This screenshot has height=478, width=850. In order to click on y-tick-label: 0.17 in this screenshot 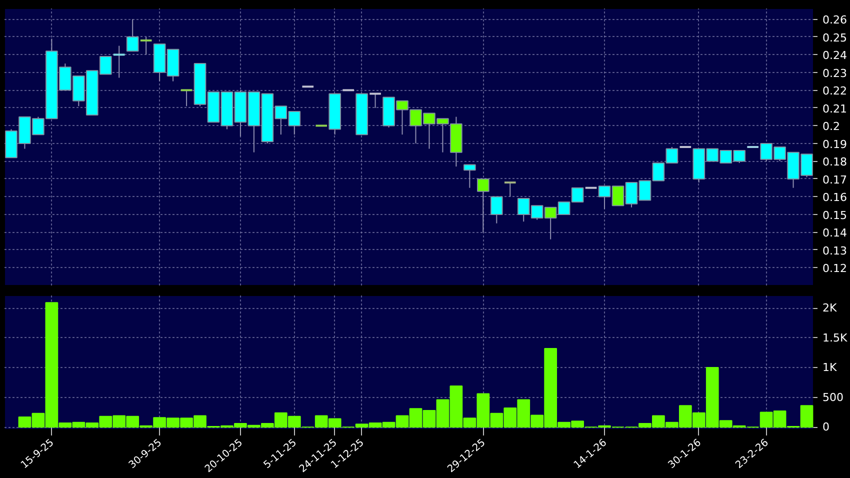, I will do `click(834, 179)`.